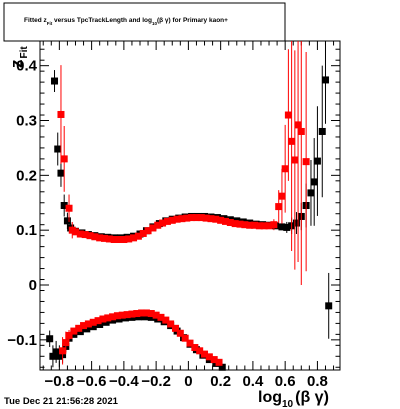  What do you see at coordinates (60, 381) in the screenshot?
I see `x-tick-label: −0.8` at bounding box center [60, 381].